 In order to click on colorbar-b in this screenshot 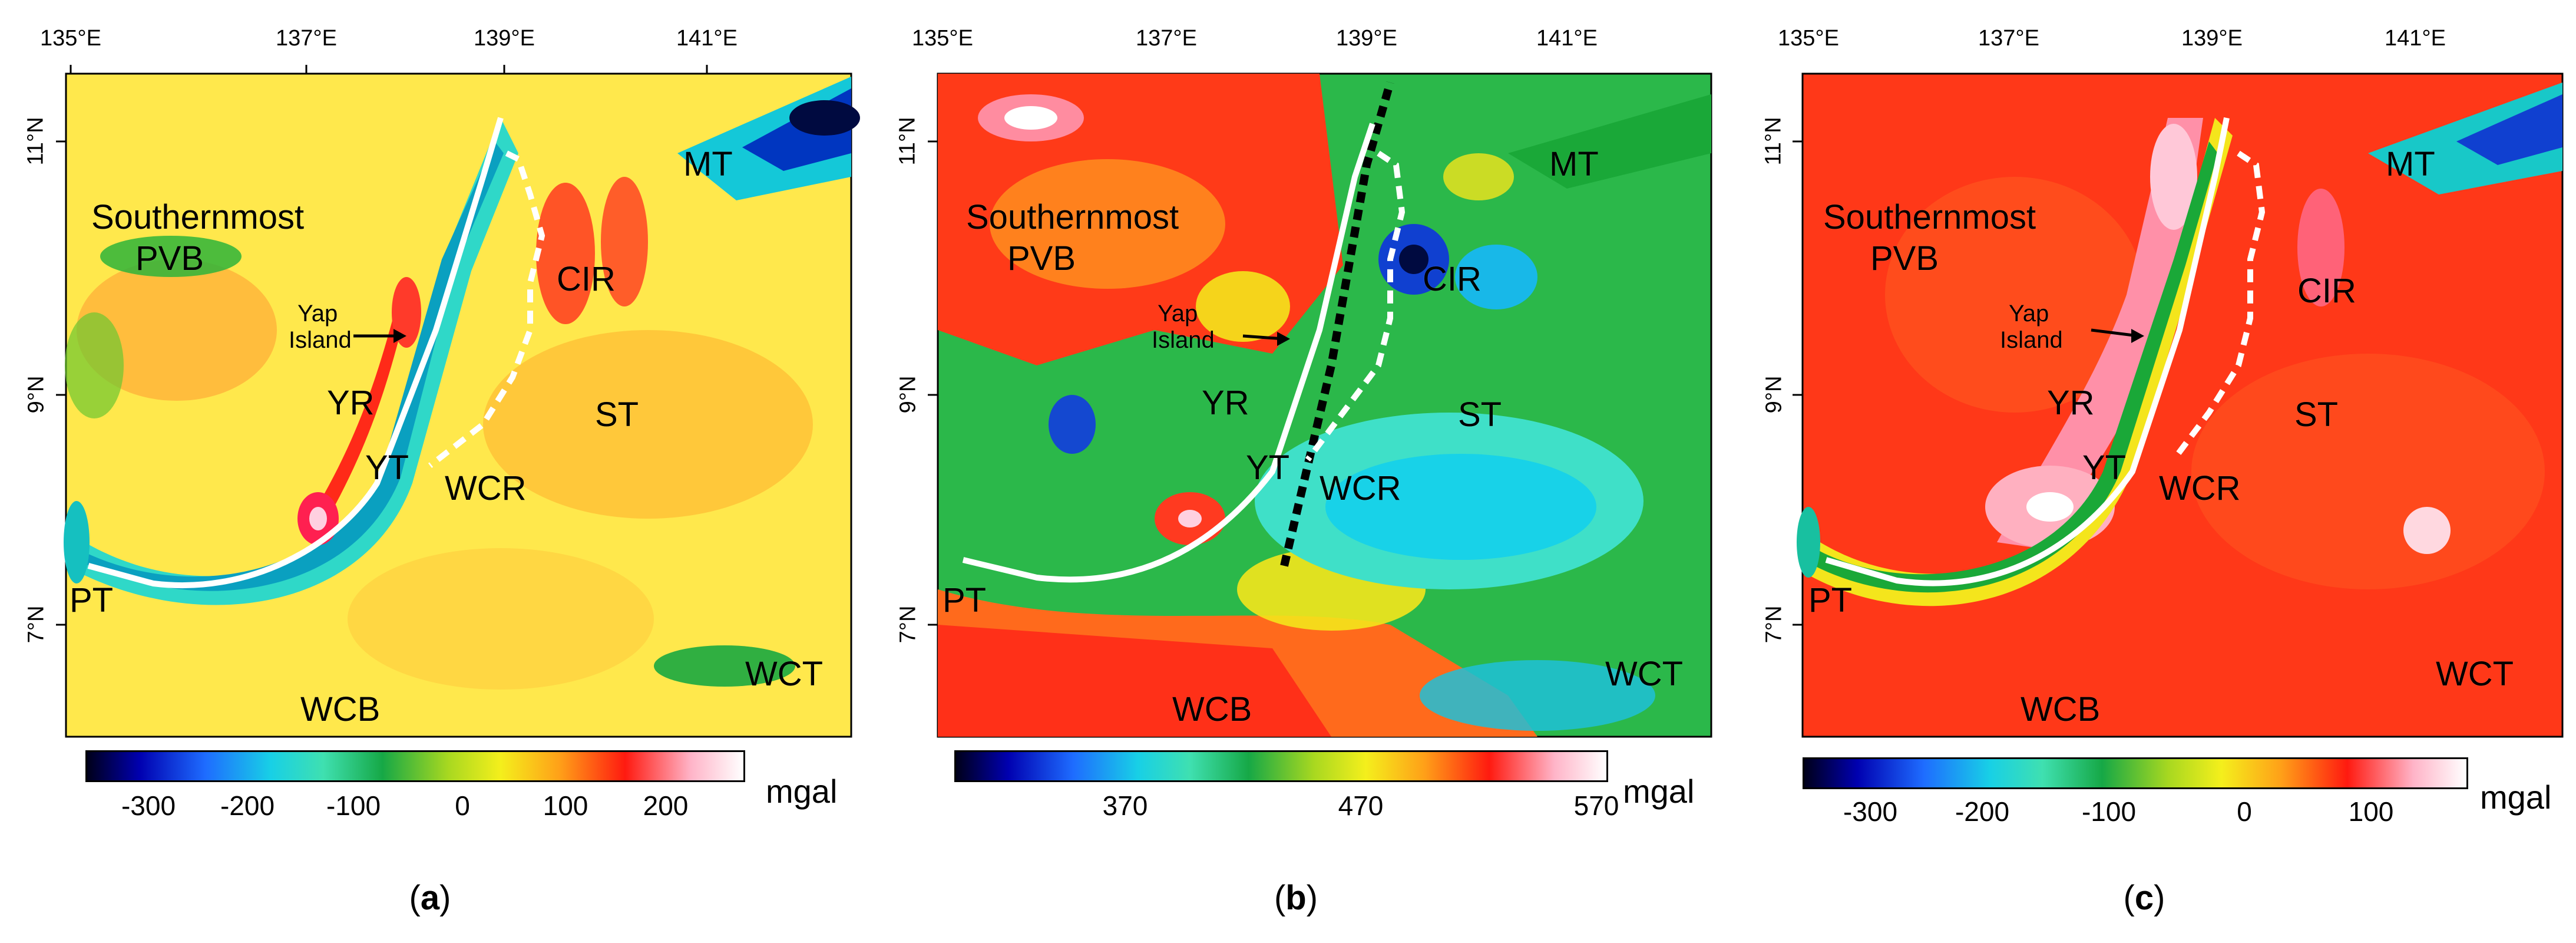, I will do `click(1281, 766)`.